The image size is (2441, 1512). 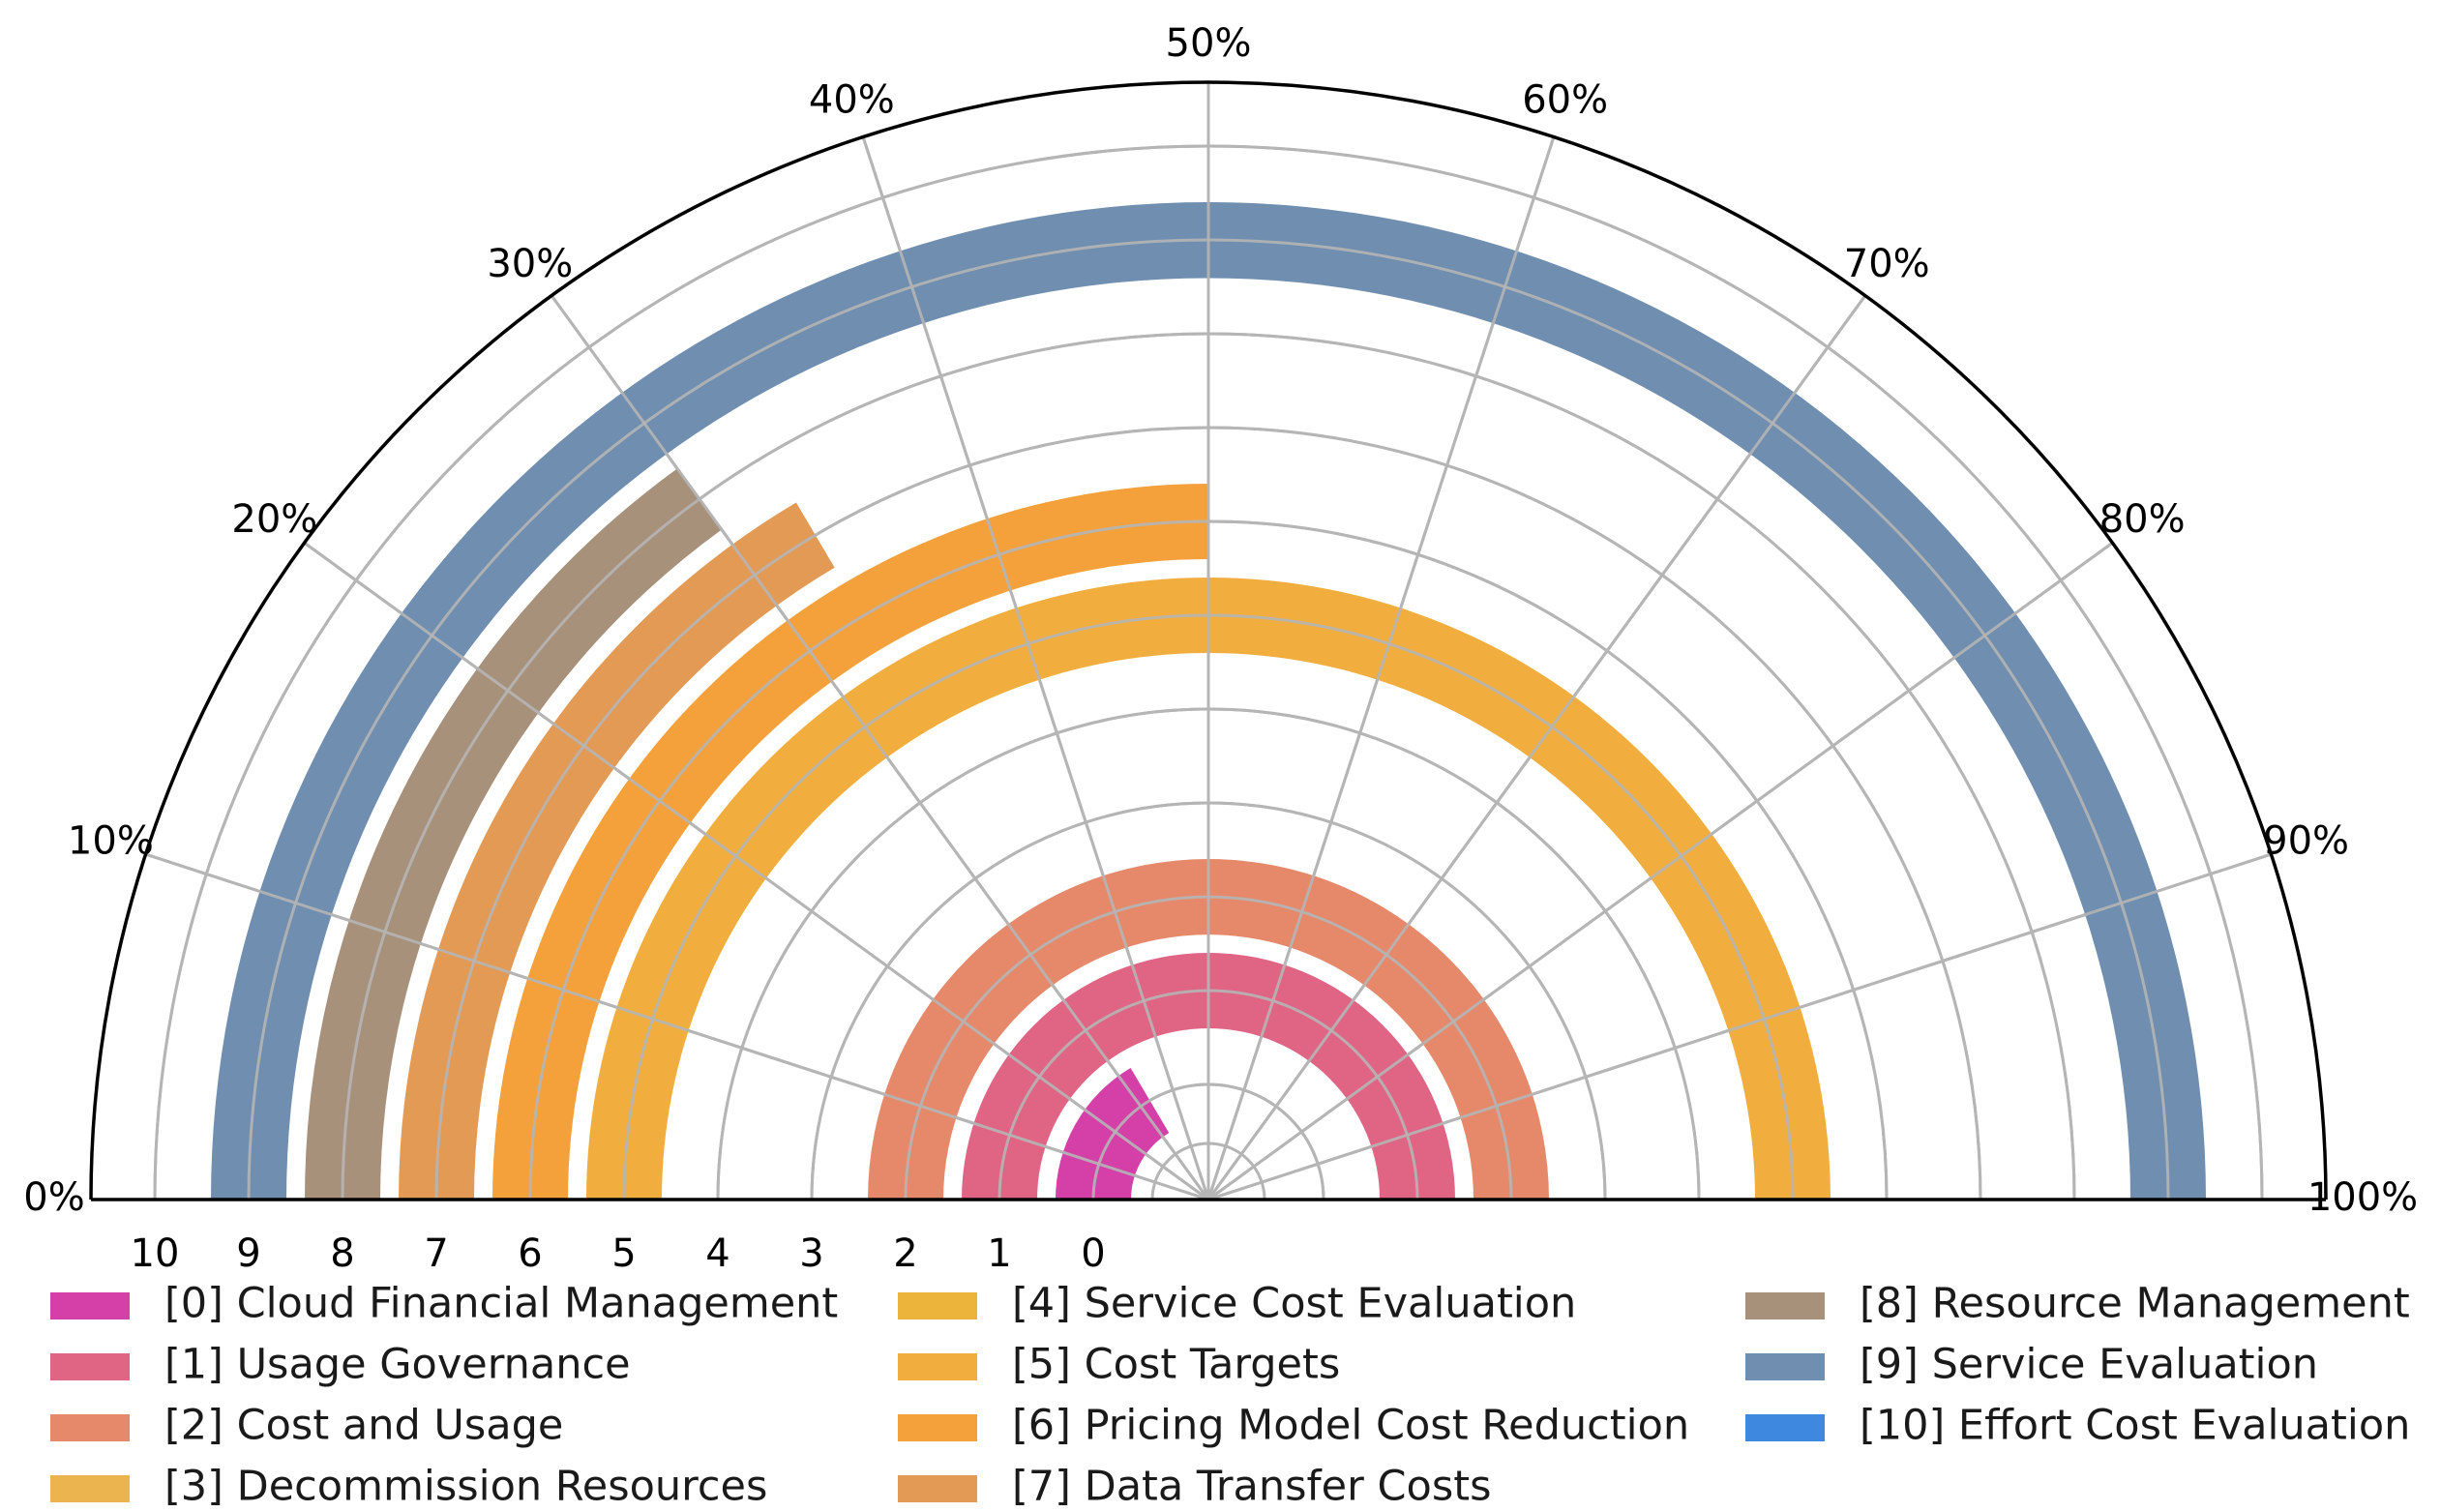 I want to click on legend-label: [10] Effort Cost Evaluation, so click(x=2135, y=1426).